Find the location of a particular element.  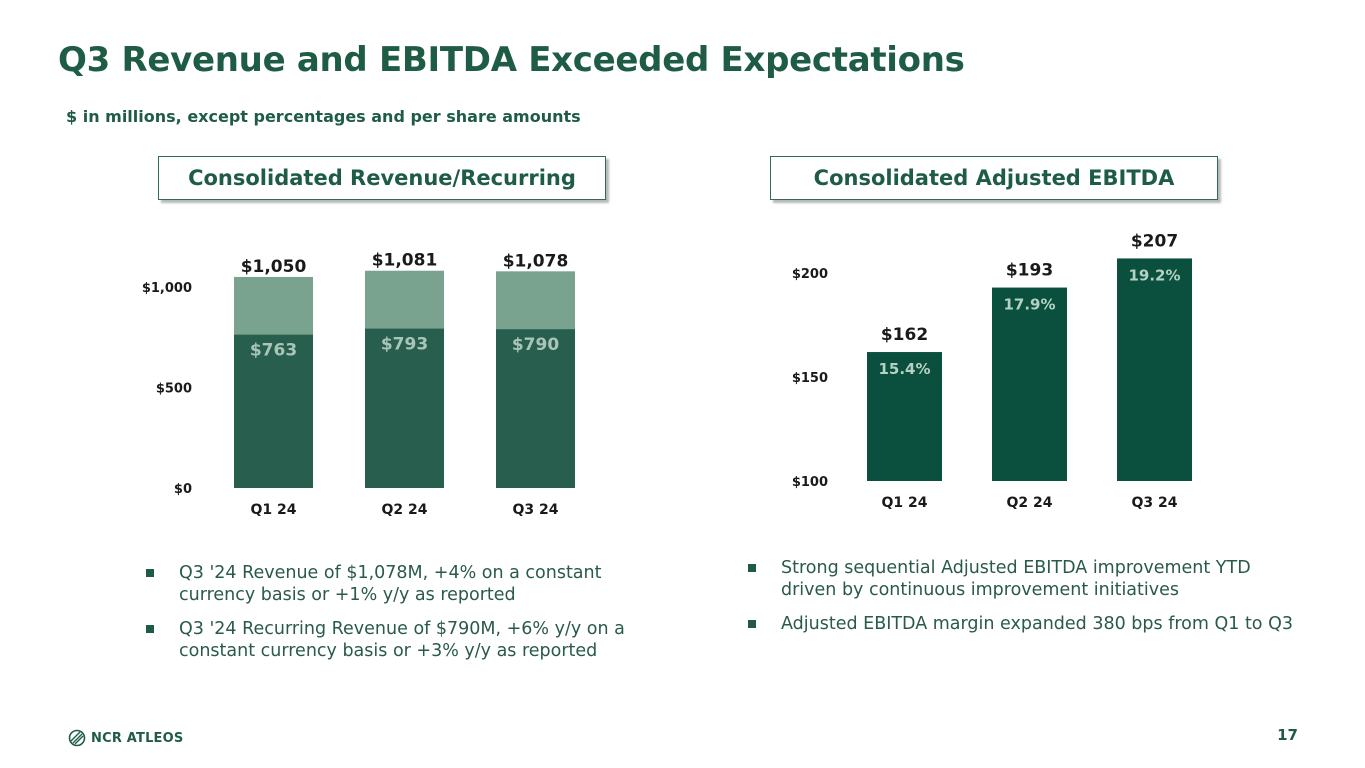

y-tick-label: $0 is located at coordinates (183, 489).